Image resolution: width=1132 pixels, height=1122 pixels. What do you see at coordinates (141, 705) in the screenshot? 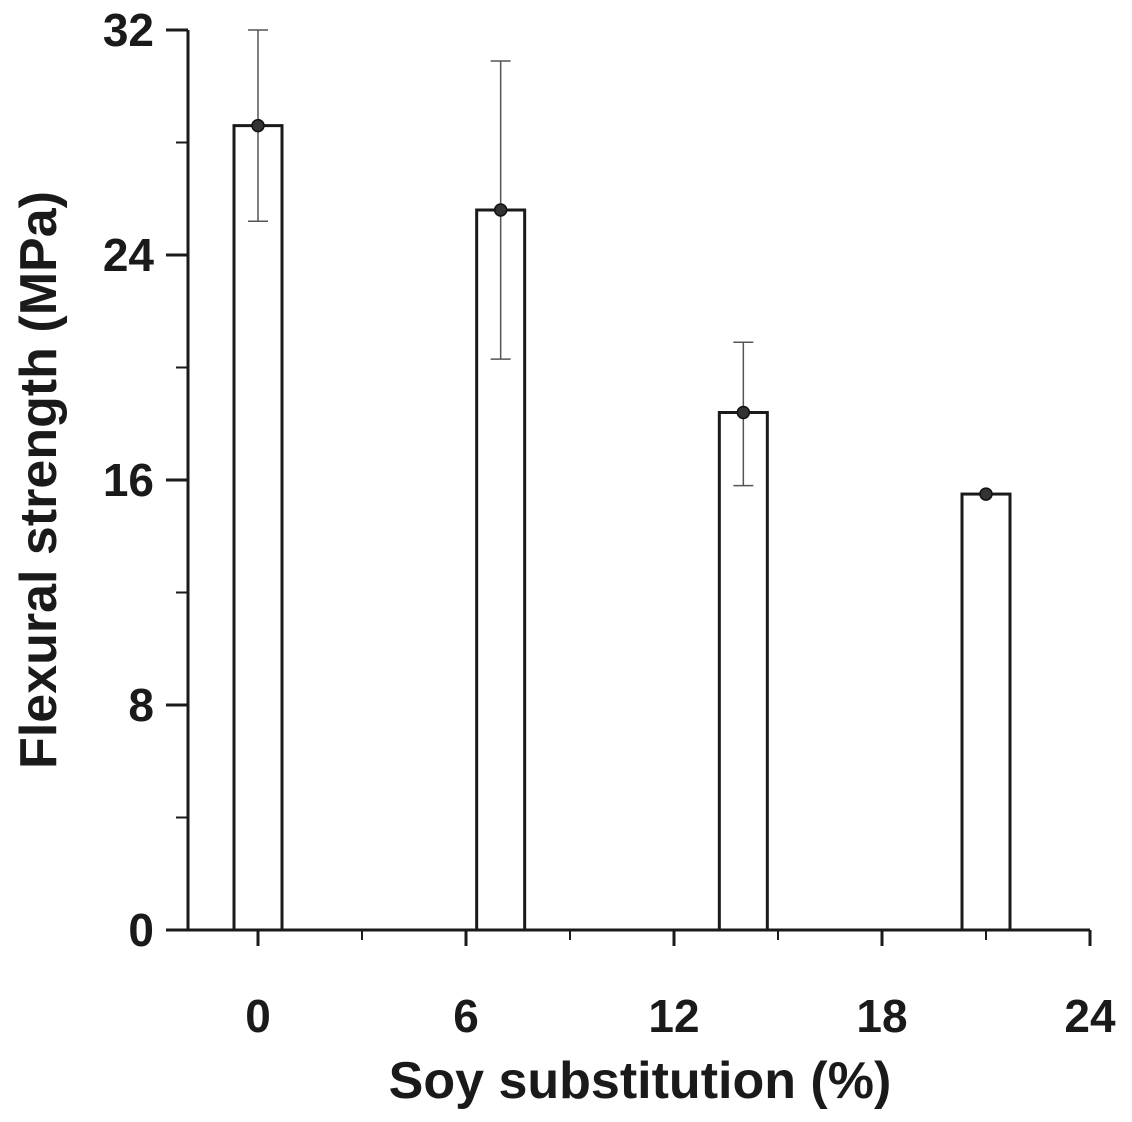
I see `y-tick-label: 8` at bounding box center [141, 705].